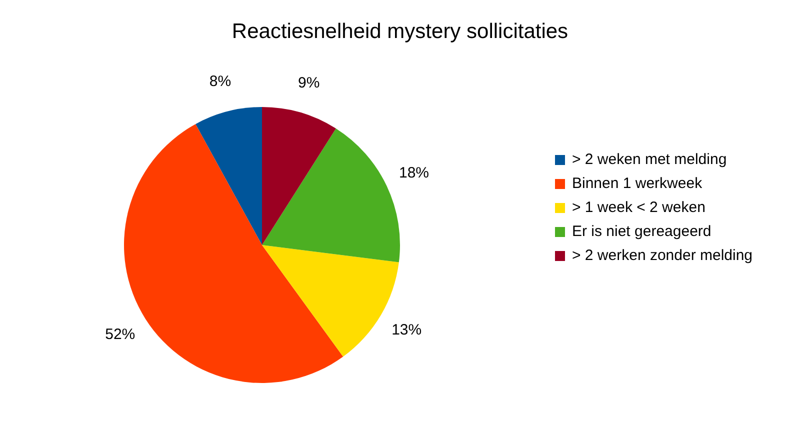  I want to click on legend-label: > 2 werken zonder melding, so click(662, 255).